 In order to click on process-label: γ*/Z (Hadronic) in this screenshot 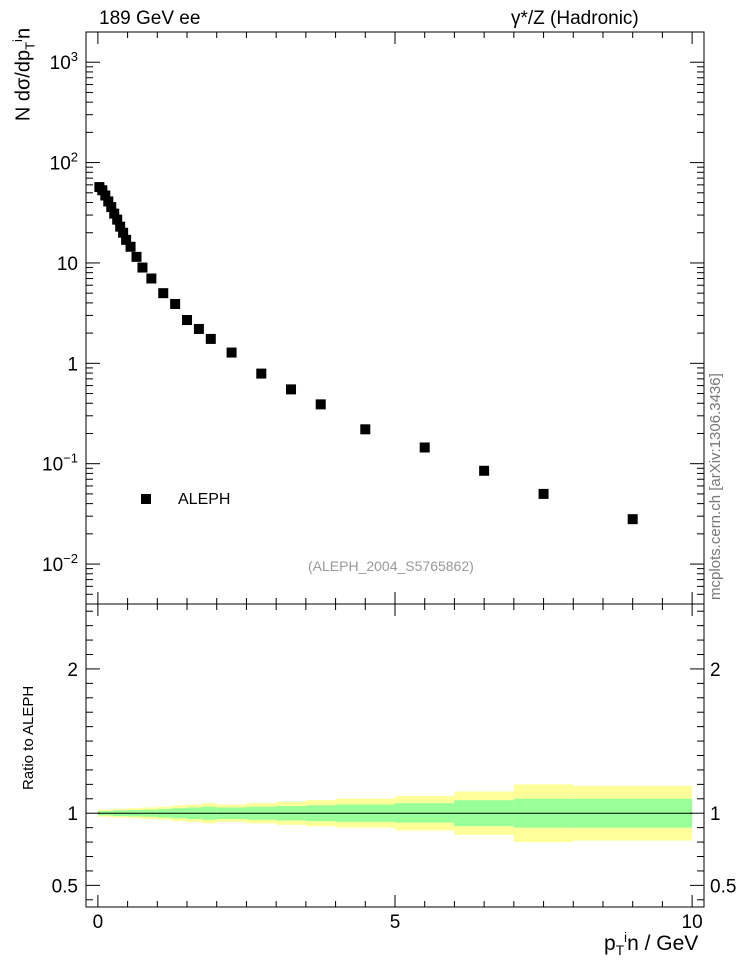, I will do `click(575, 18)`.